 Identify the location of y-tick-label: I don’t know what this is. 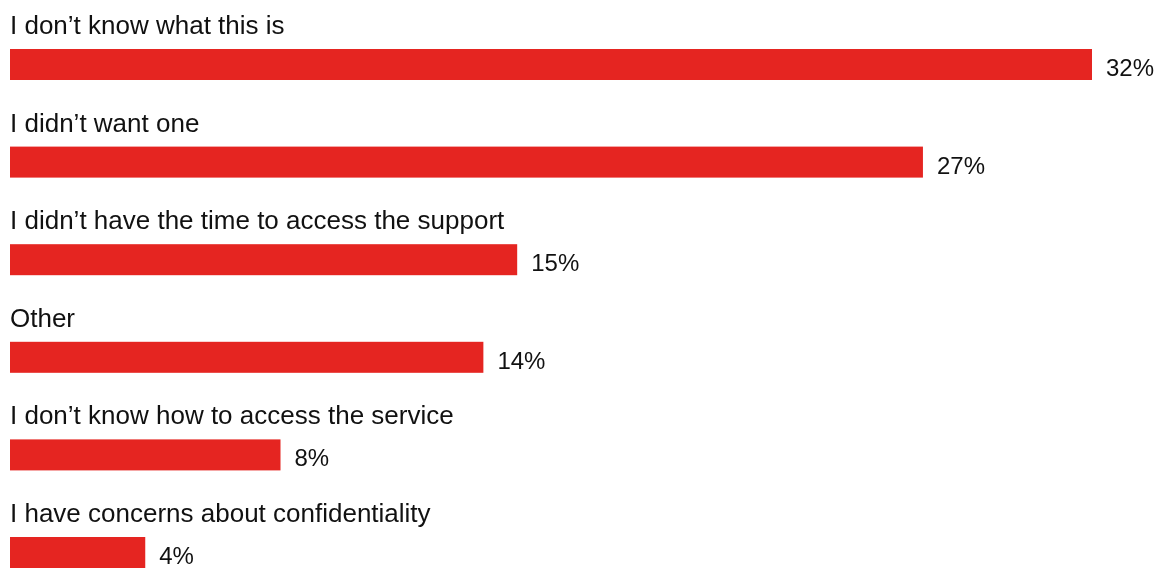
(147, 25).